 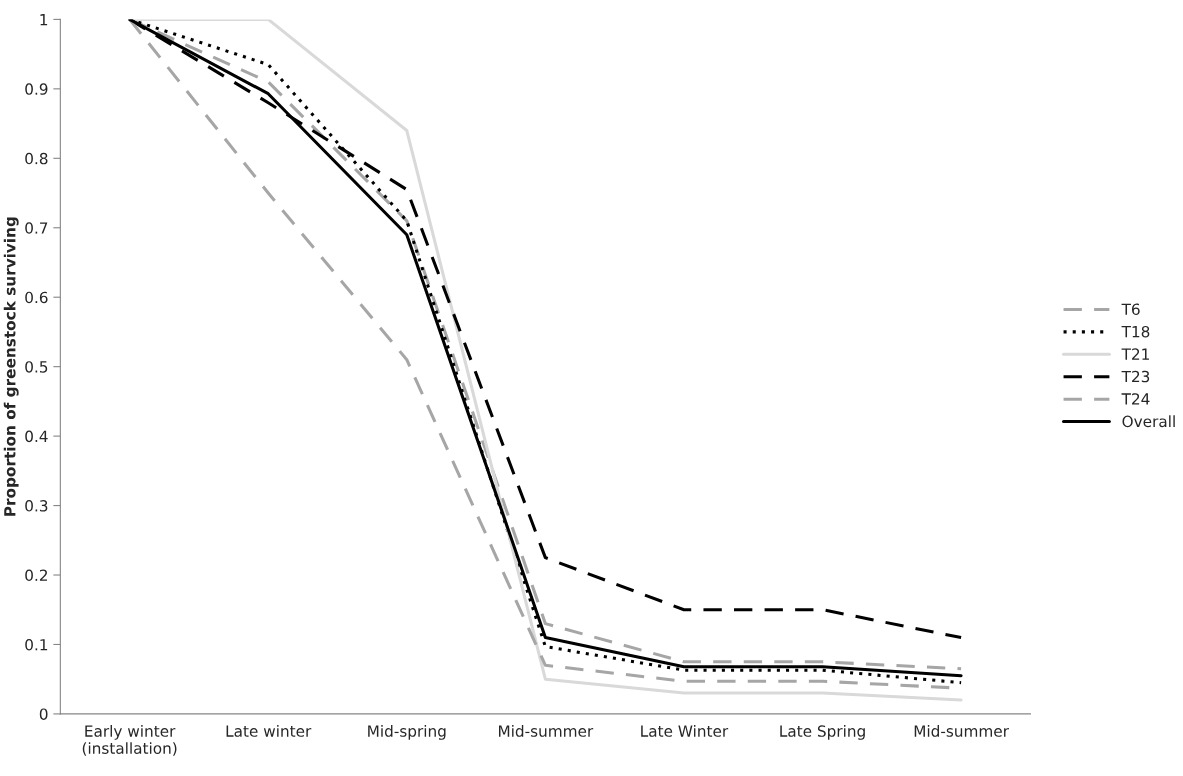 What do you see at coordinates (1135, 354) in the screenshot?
I see `legend-label: T21` at bounding box center [1135, 354].